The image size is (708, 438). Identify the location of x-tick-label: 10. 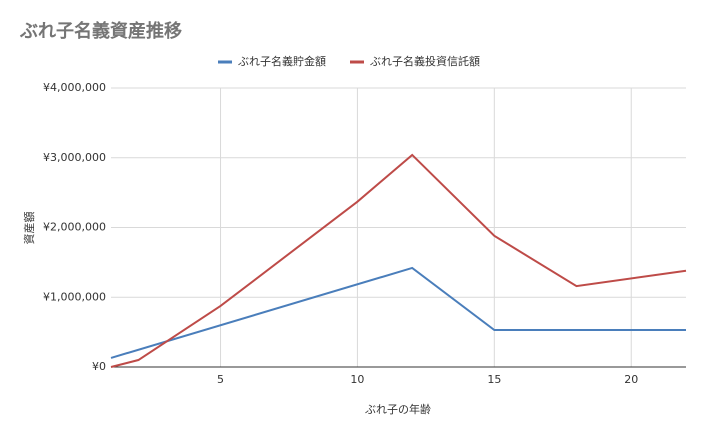
(357, 379).